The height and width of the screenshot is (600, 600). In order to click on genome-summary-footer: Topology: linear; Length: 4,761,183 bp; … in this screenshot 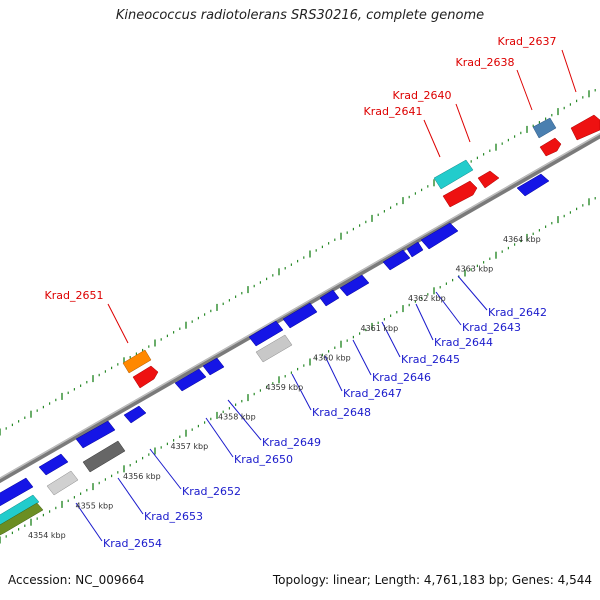, I will do `click(432, 580)`.